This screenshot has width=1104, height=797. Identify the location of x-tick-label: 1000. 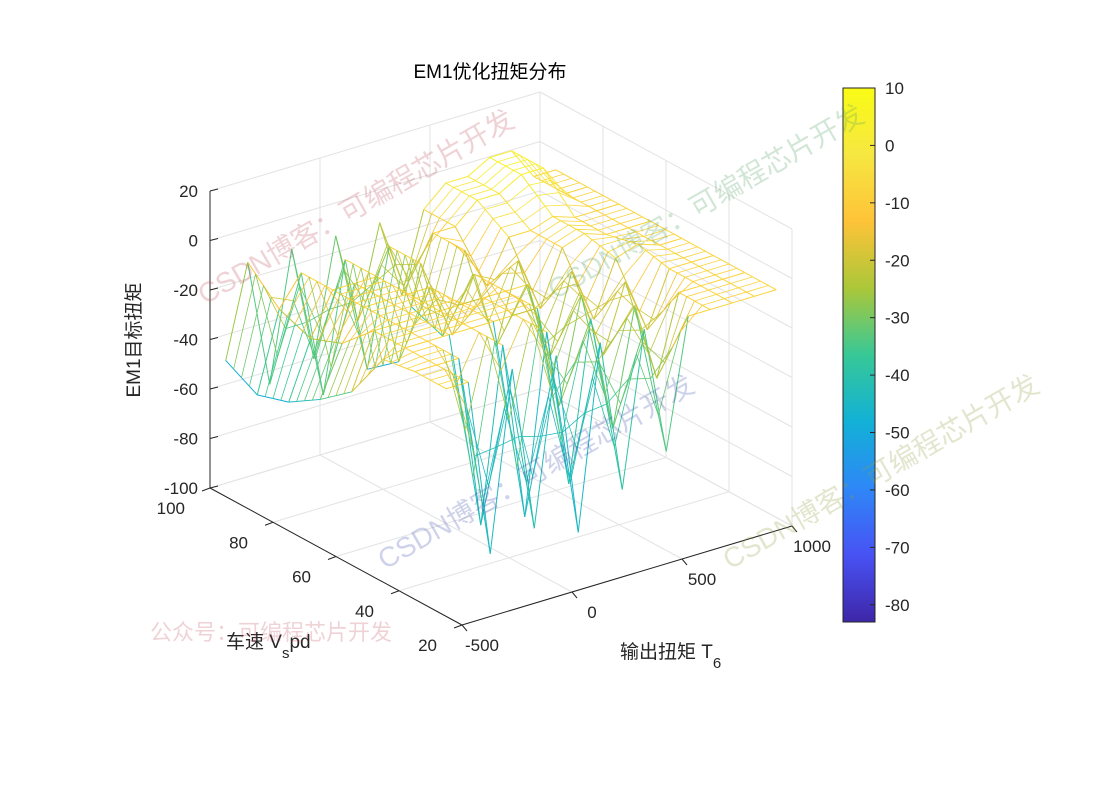
(812, 546).